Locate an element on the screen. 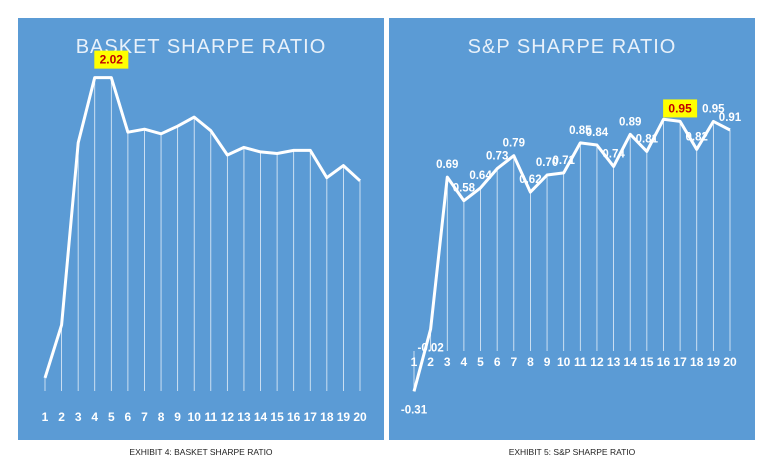 This screenshot has width=775, height=466. data-label: 0.62 is located at coordinates (530, 180).